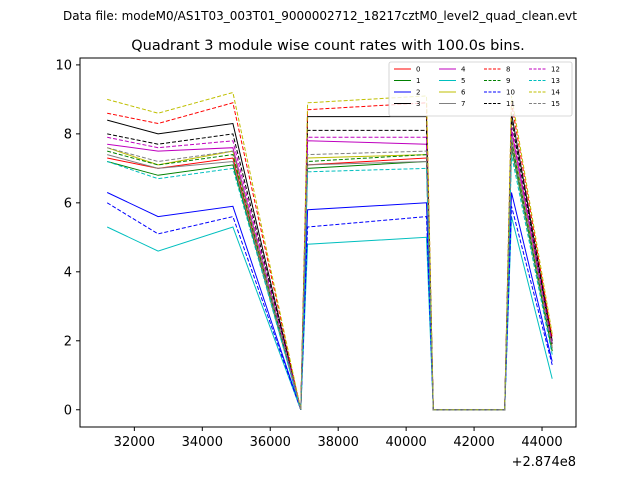 The height and width of the screenshot is (480, 640). What do you see at coordinates (68, 341) in the screenshot?
I see `y-tick-label: 2` at bounding box center [68, 341].